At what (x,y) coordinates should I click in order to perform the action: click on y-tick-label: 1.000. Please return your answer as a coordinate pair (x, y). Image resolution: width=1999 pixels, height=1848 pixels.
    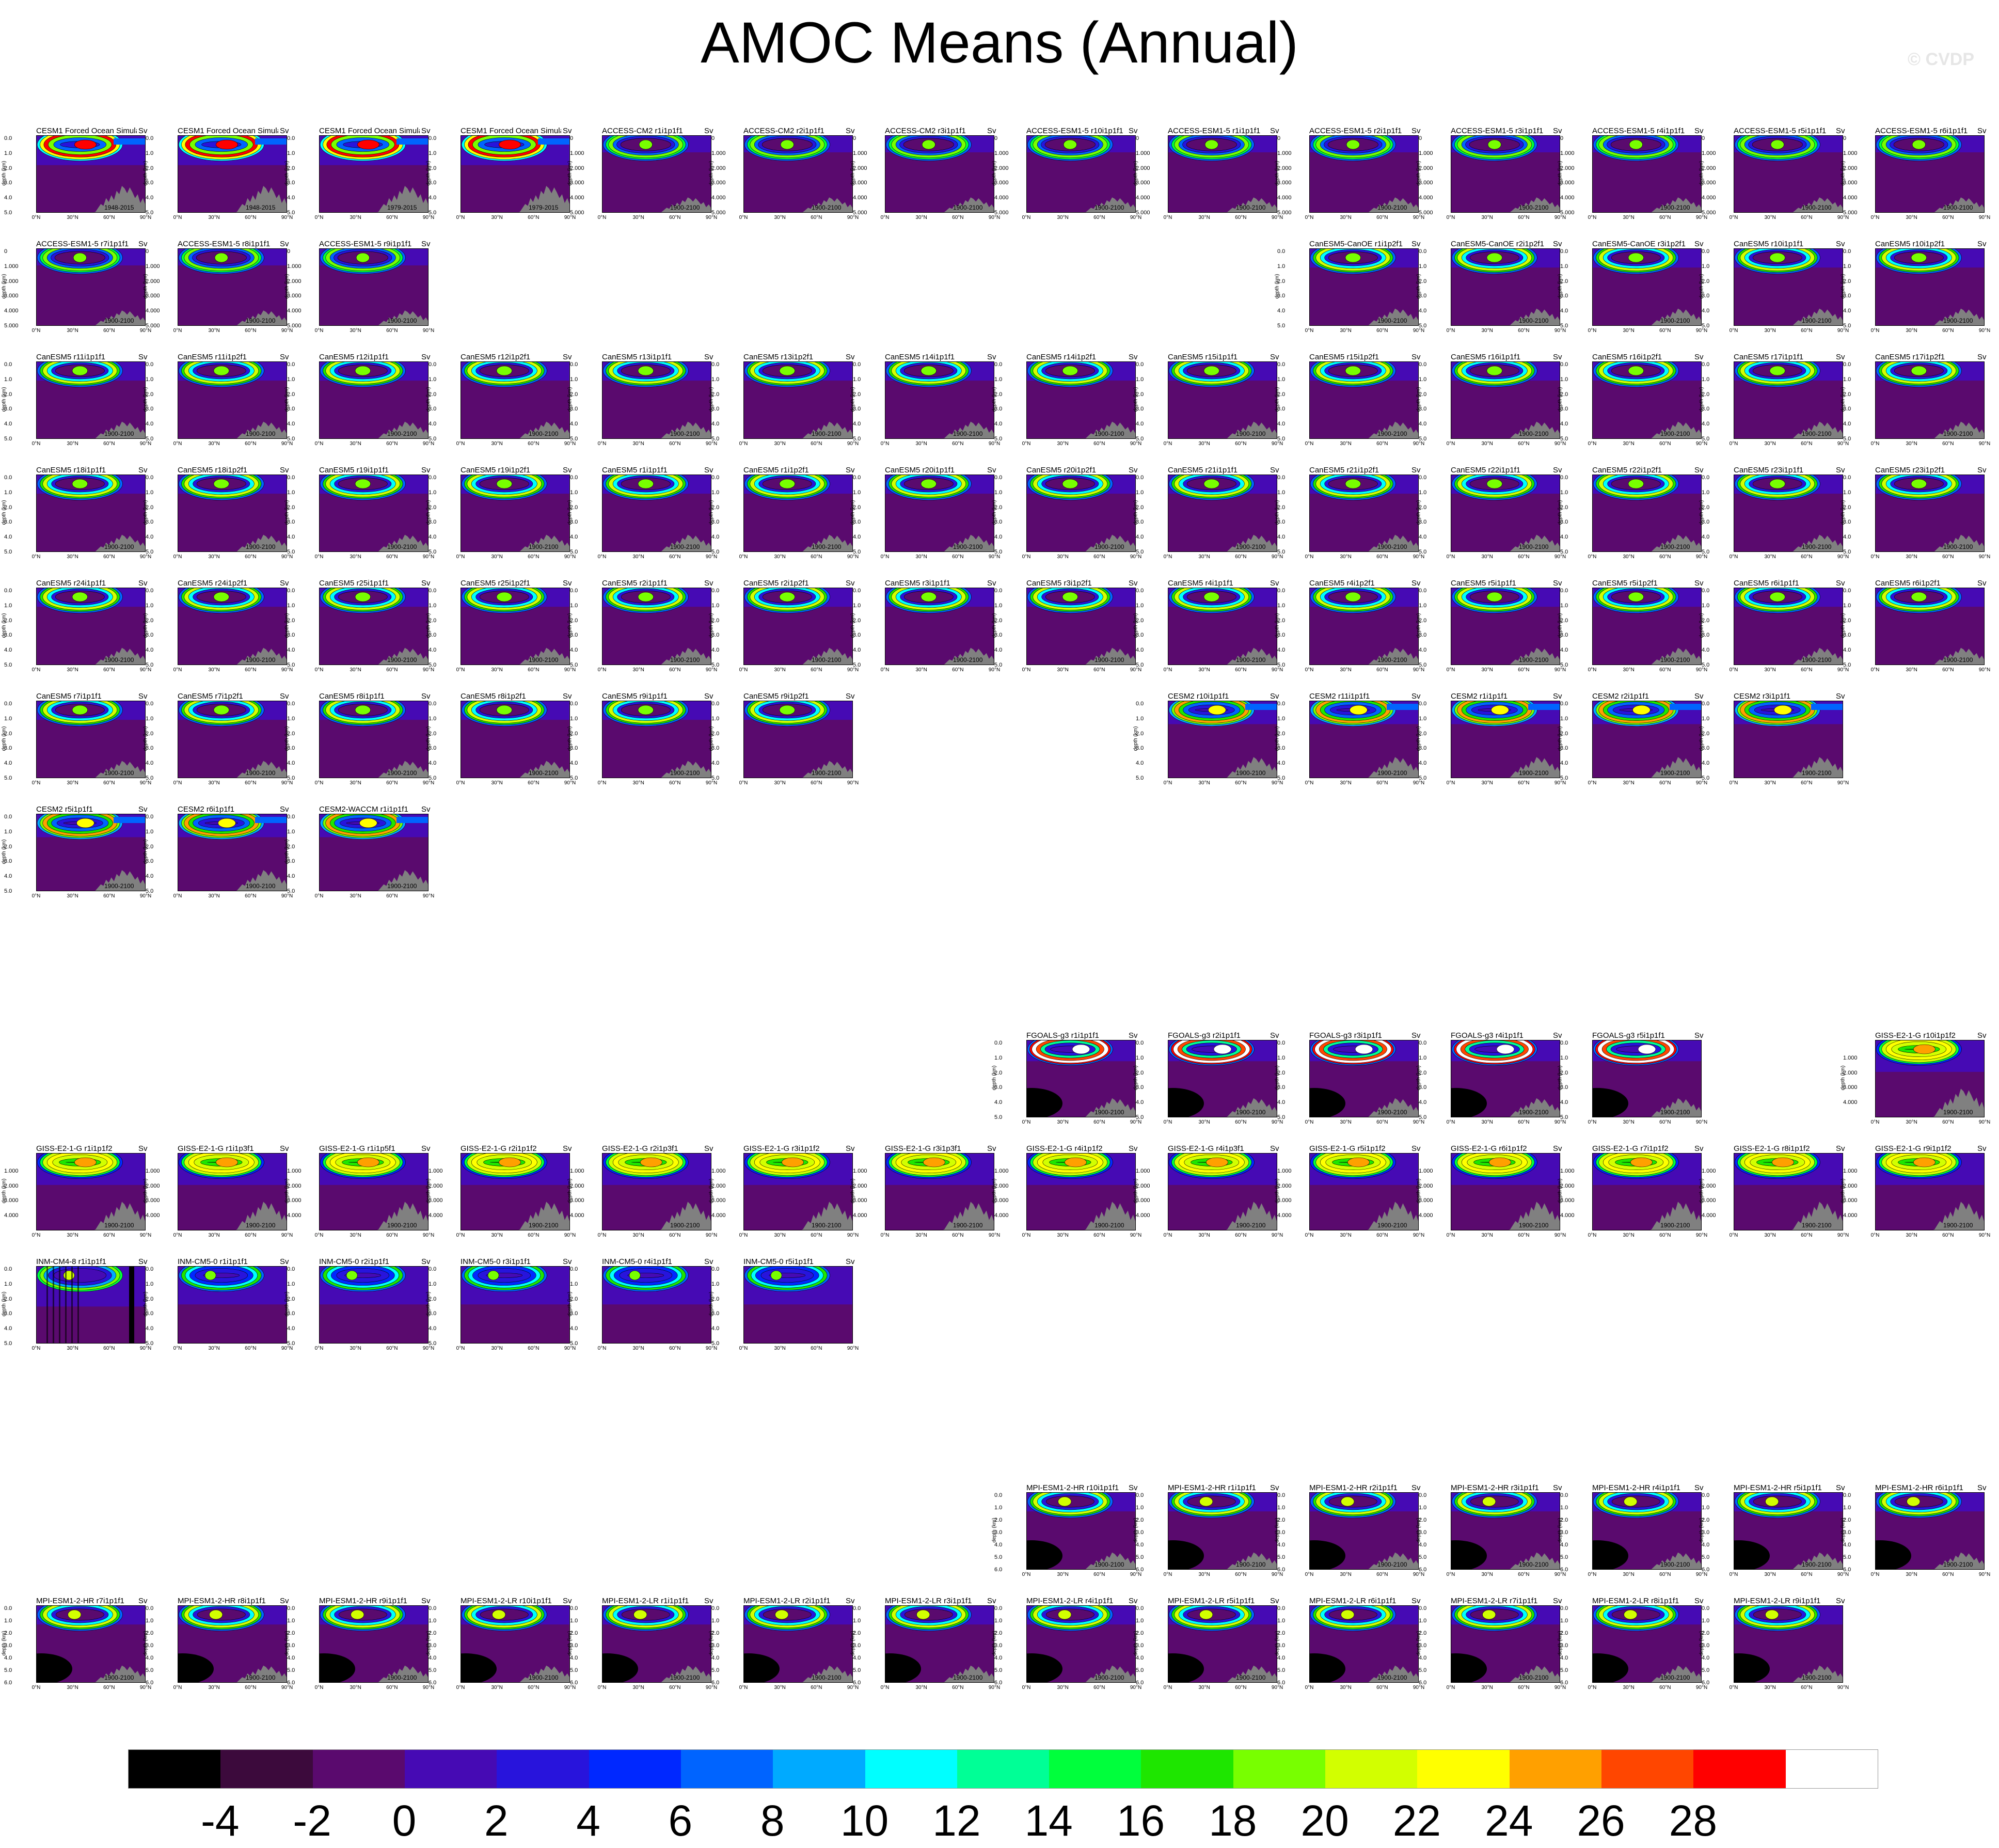
    Looking at the image, I should click on (11, 266).